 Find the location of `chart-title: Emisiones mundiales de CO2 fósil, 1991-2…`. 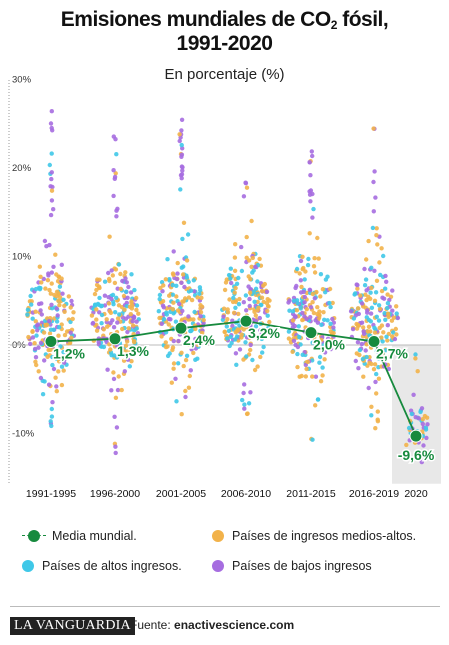

chart-title: Emisiones mundiales de CO2 fósil, 1991-2… is located at coordinates (224, 32).